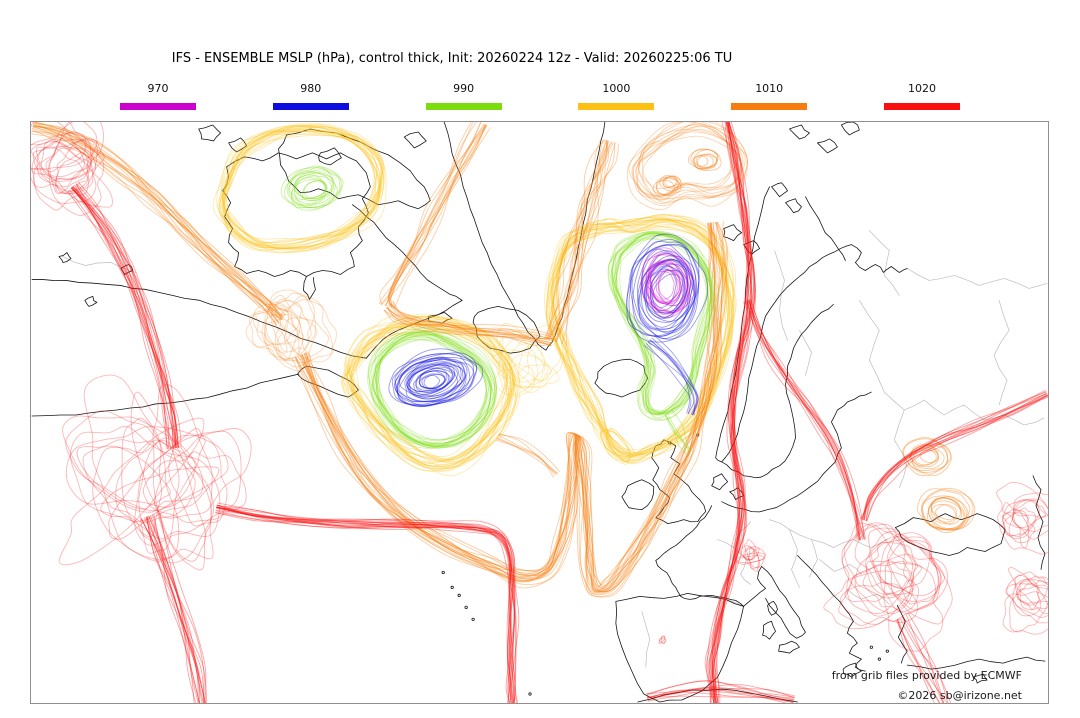  Describe the element at coordinates (769, 96) in the screenshot. I see `legend-item-1010: 1010` at that location.